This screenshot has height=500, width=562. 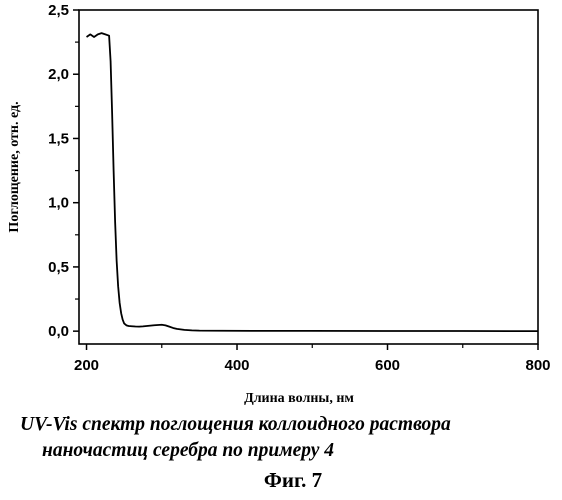 I want to click on y-tick-label: 1,5, so click(x=58, y=138).